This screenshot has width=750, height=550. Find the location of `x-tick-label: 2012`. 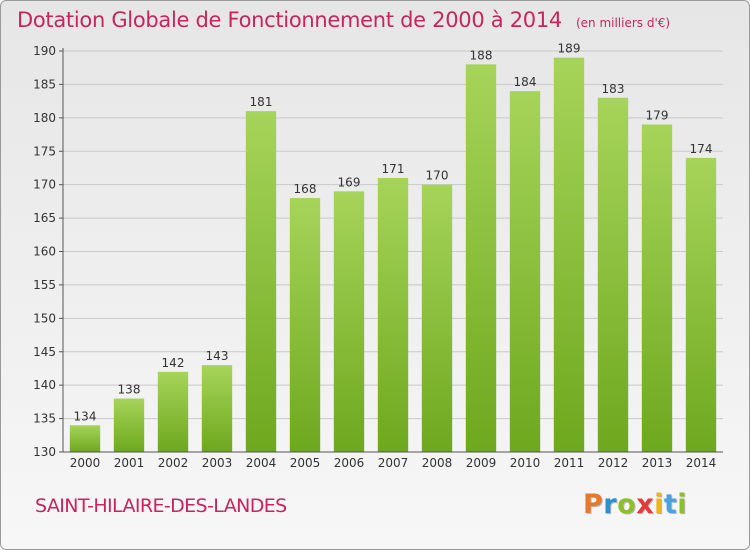

x-tick-label: 2012 is located at coordinates (613, 463).